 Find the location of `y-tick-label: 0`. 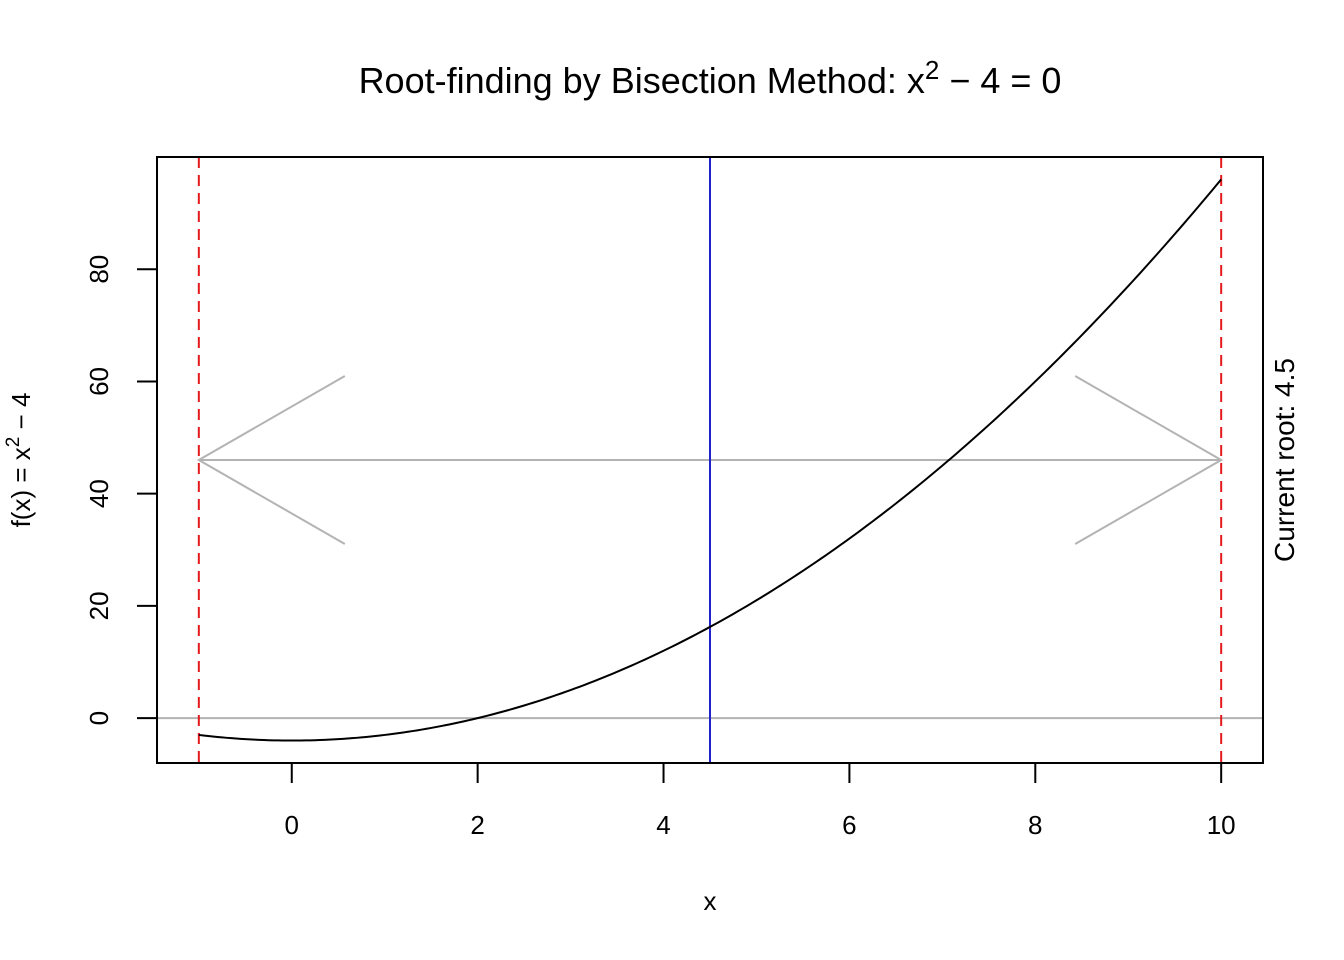

y-tick-label: 0 is located at coordinates (99, 718).